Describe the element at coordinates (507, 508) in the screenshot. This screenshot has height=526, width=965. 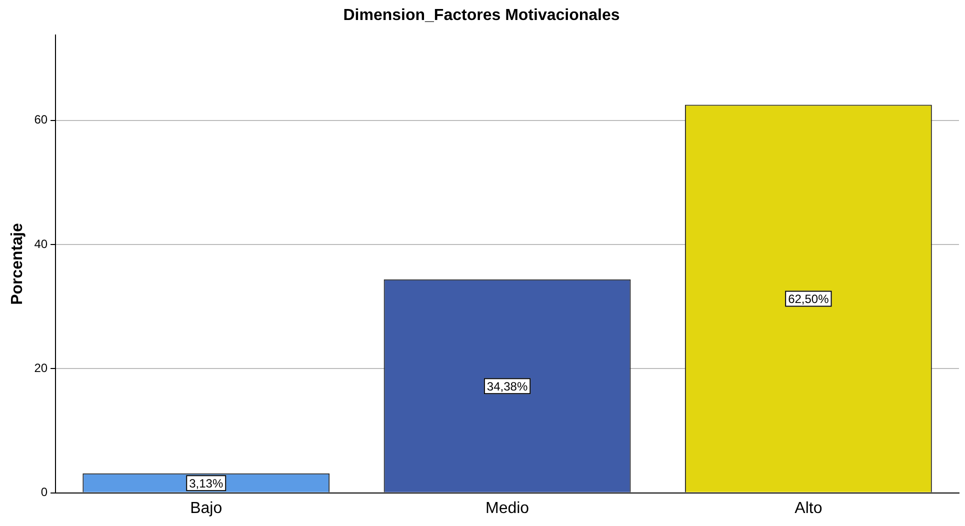
I see `x-tick-label: Medio` at that location.